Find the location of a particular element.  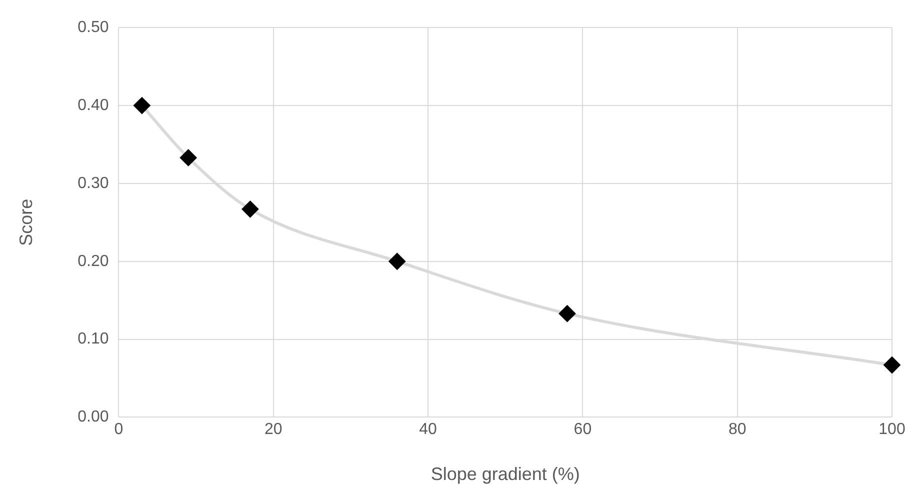

y-tick-label: 0.30 is located at coordinates (93, 183).